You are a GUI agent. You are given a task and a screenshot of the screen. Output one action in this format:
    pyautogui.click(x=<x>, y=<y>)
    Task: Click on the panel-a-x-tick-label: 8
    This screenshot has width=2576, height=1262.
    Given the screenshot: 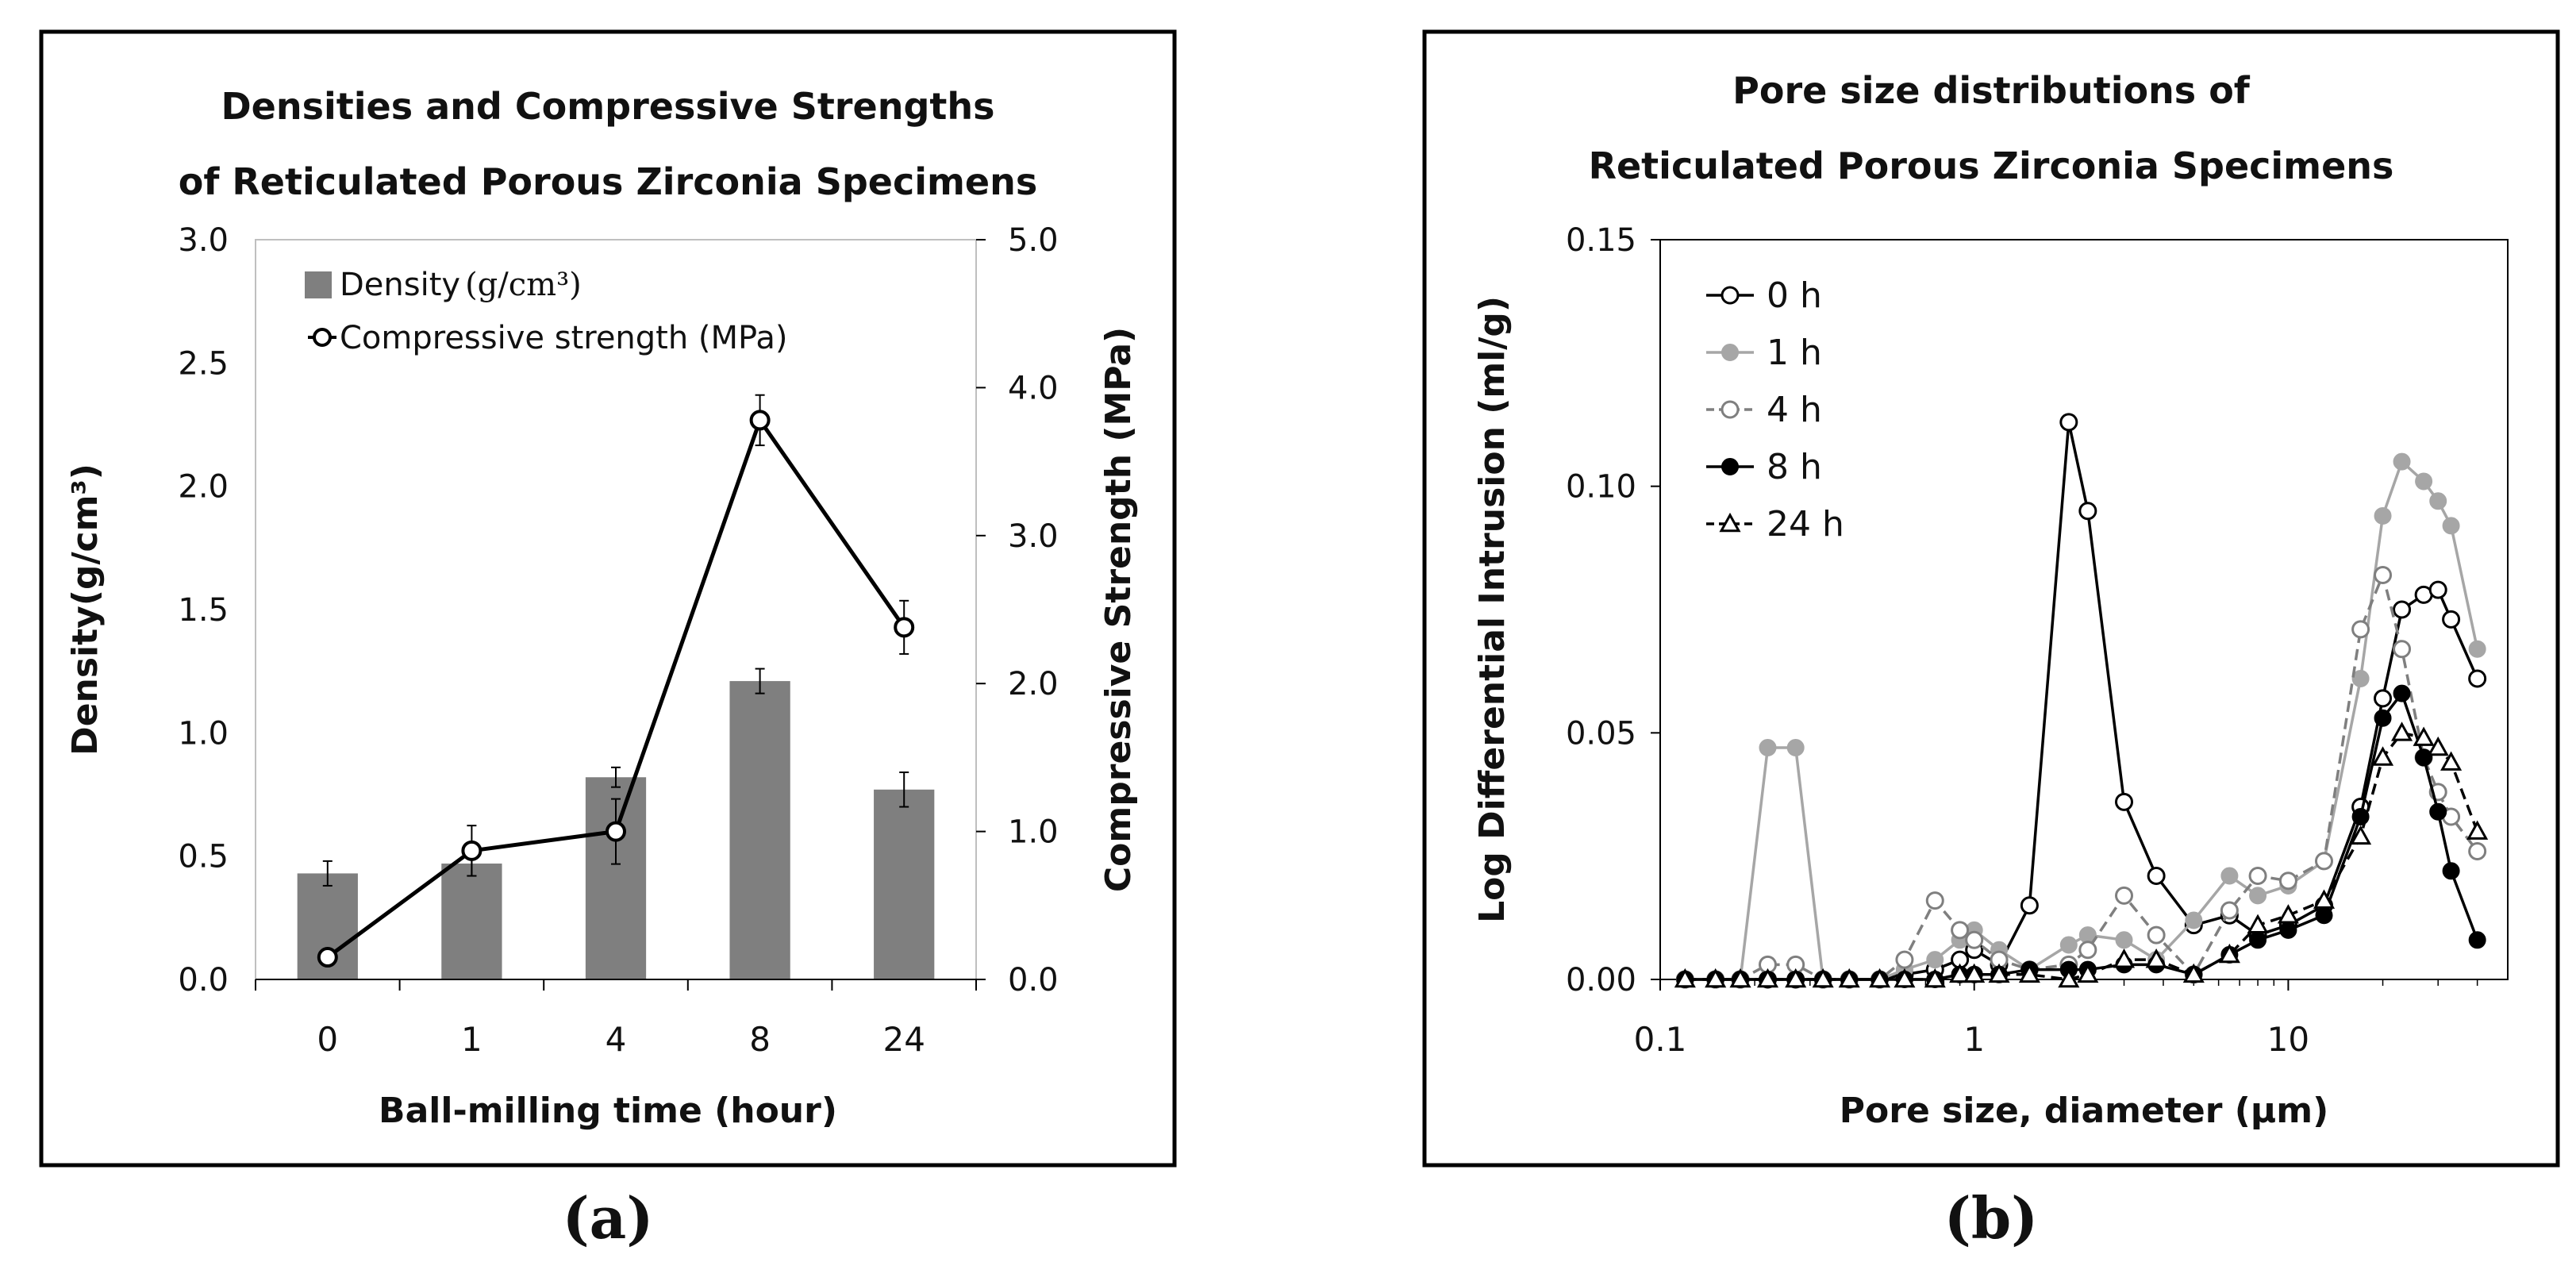 What is the action you would take?
    pyautogui.click(x=760, y=1039)
    